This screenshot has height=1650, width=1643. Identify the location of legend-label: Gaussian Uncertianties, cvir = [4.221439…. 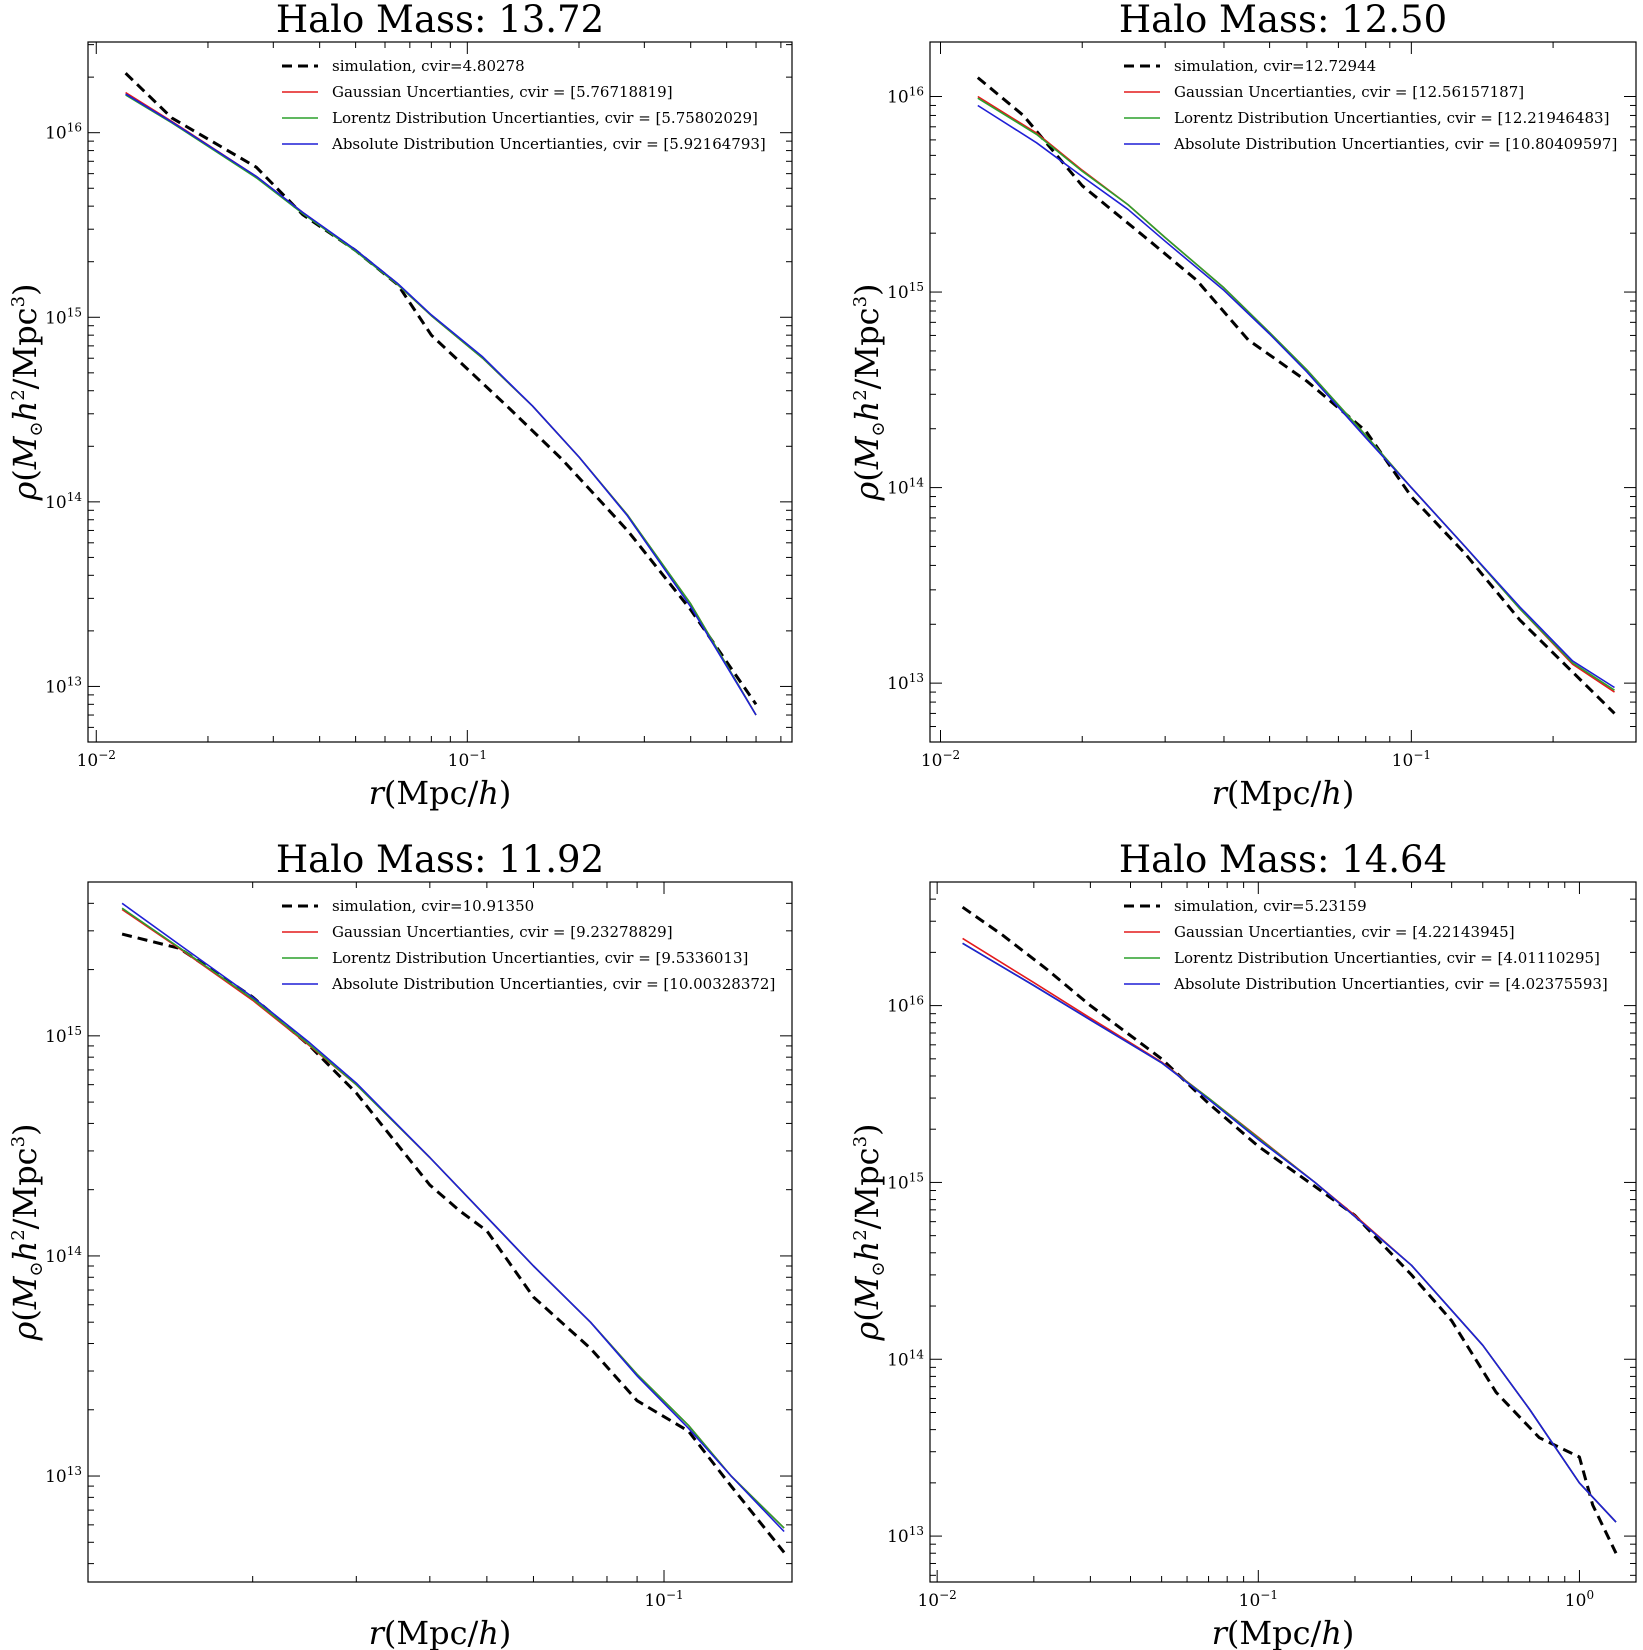
(1344, 932).